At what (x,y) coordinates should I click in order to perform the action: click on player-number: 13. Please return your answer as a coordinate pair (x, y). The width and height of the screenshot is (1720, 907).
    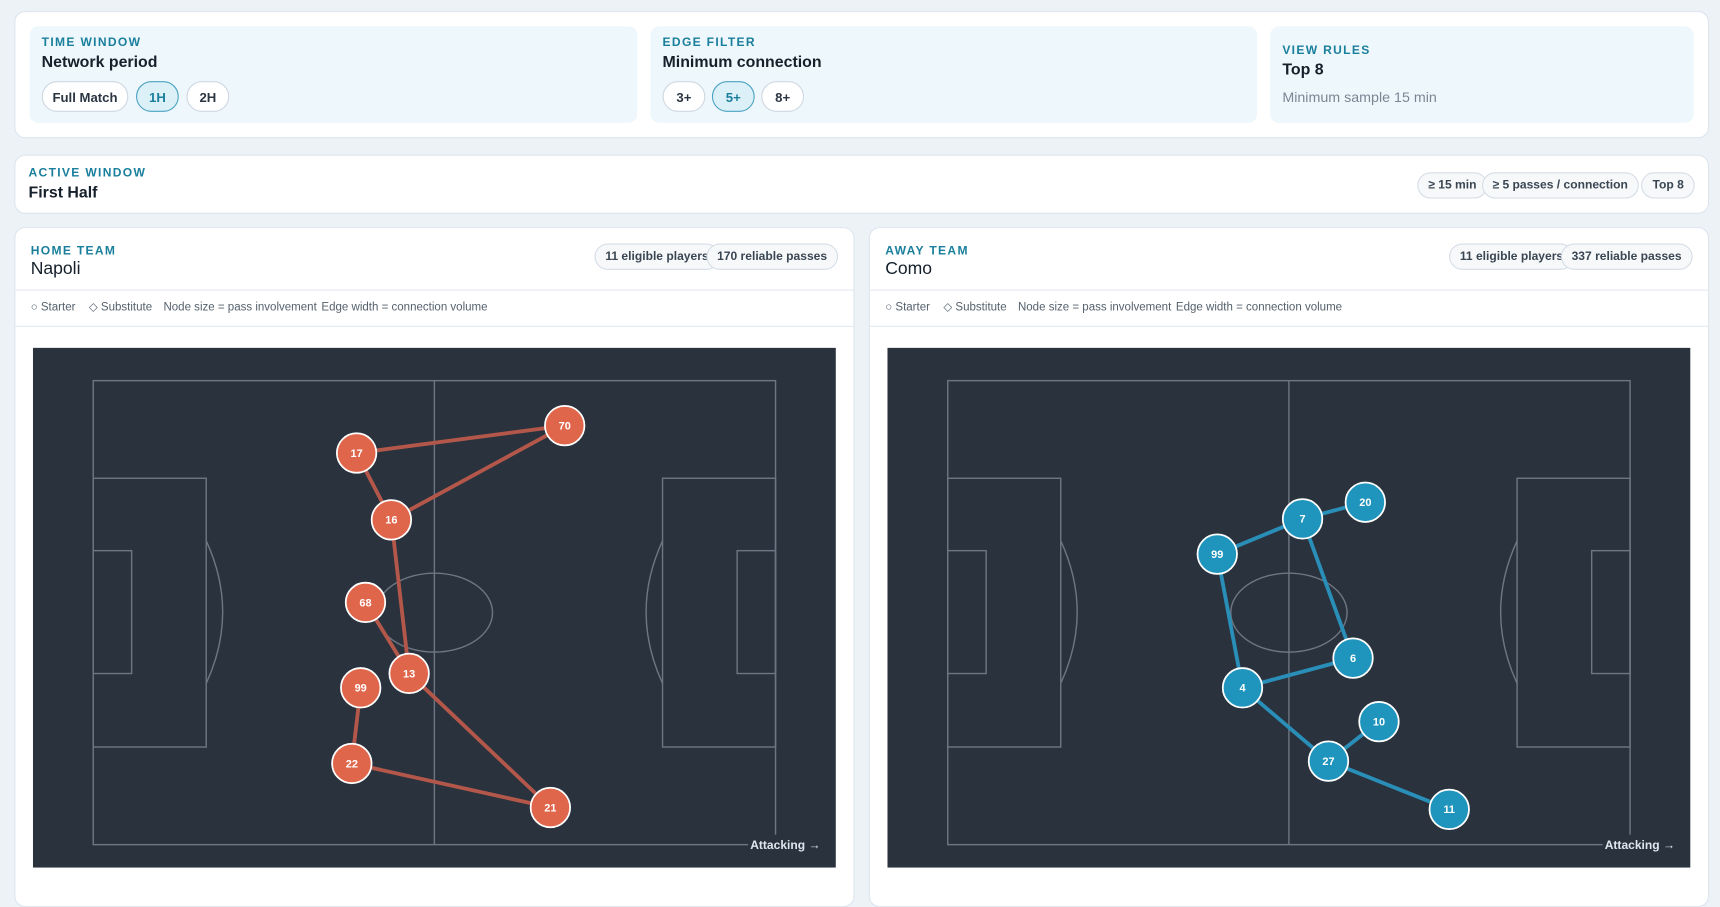
    Looking at the image, I should click on (409, 674).